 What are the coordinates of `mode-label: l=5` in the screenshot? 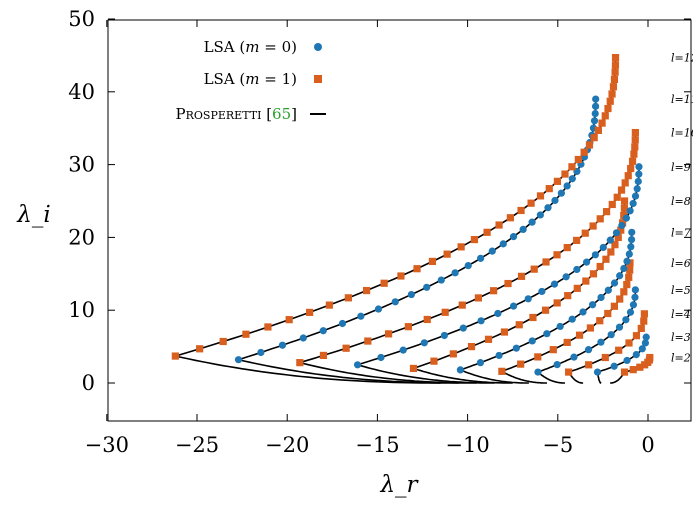 It's located at (681, 290).